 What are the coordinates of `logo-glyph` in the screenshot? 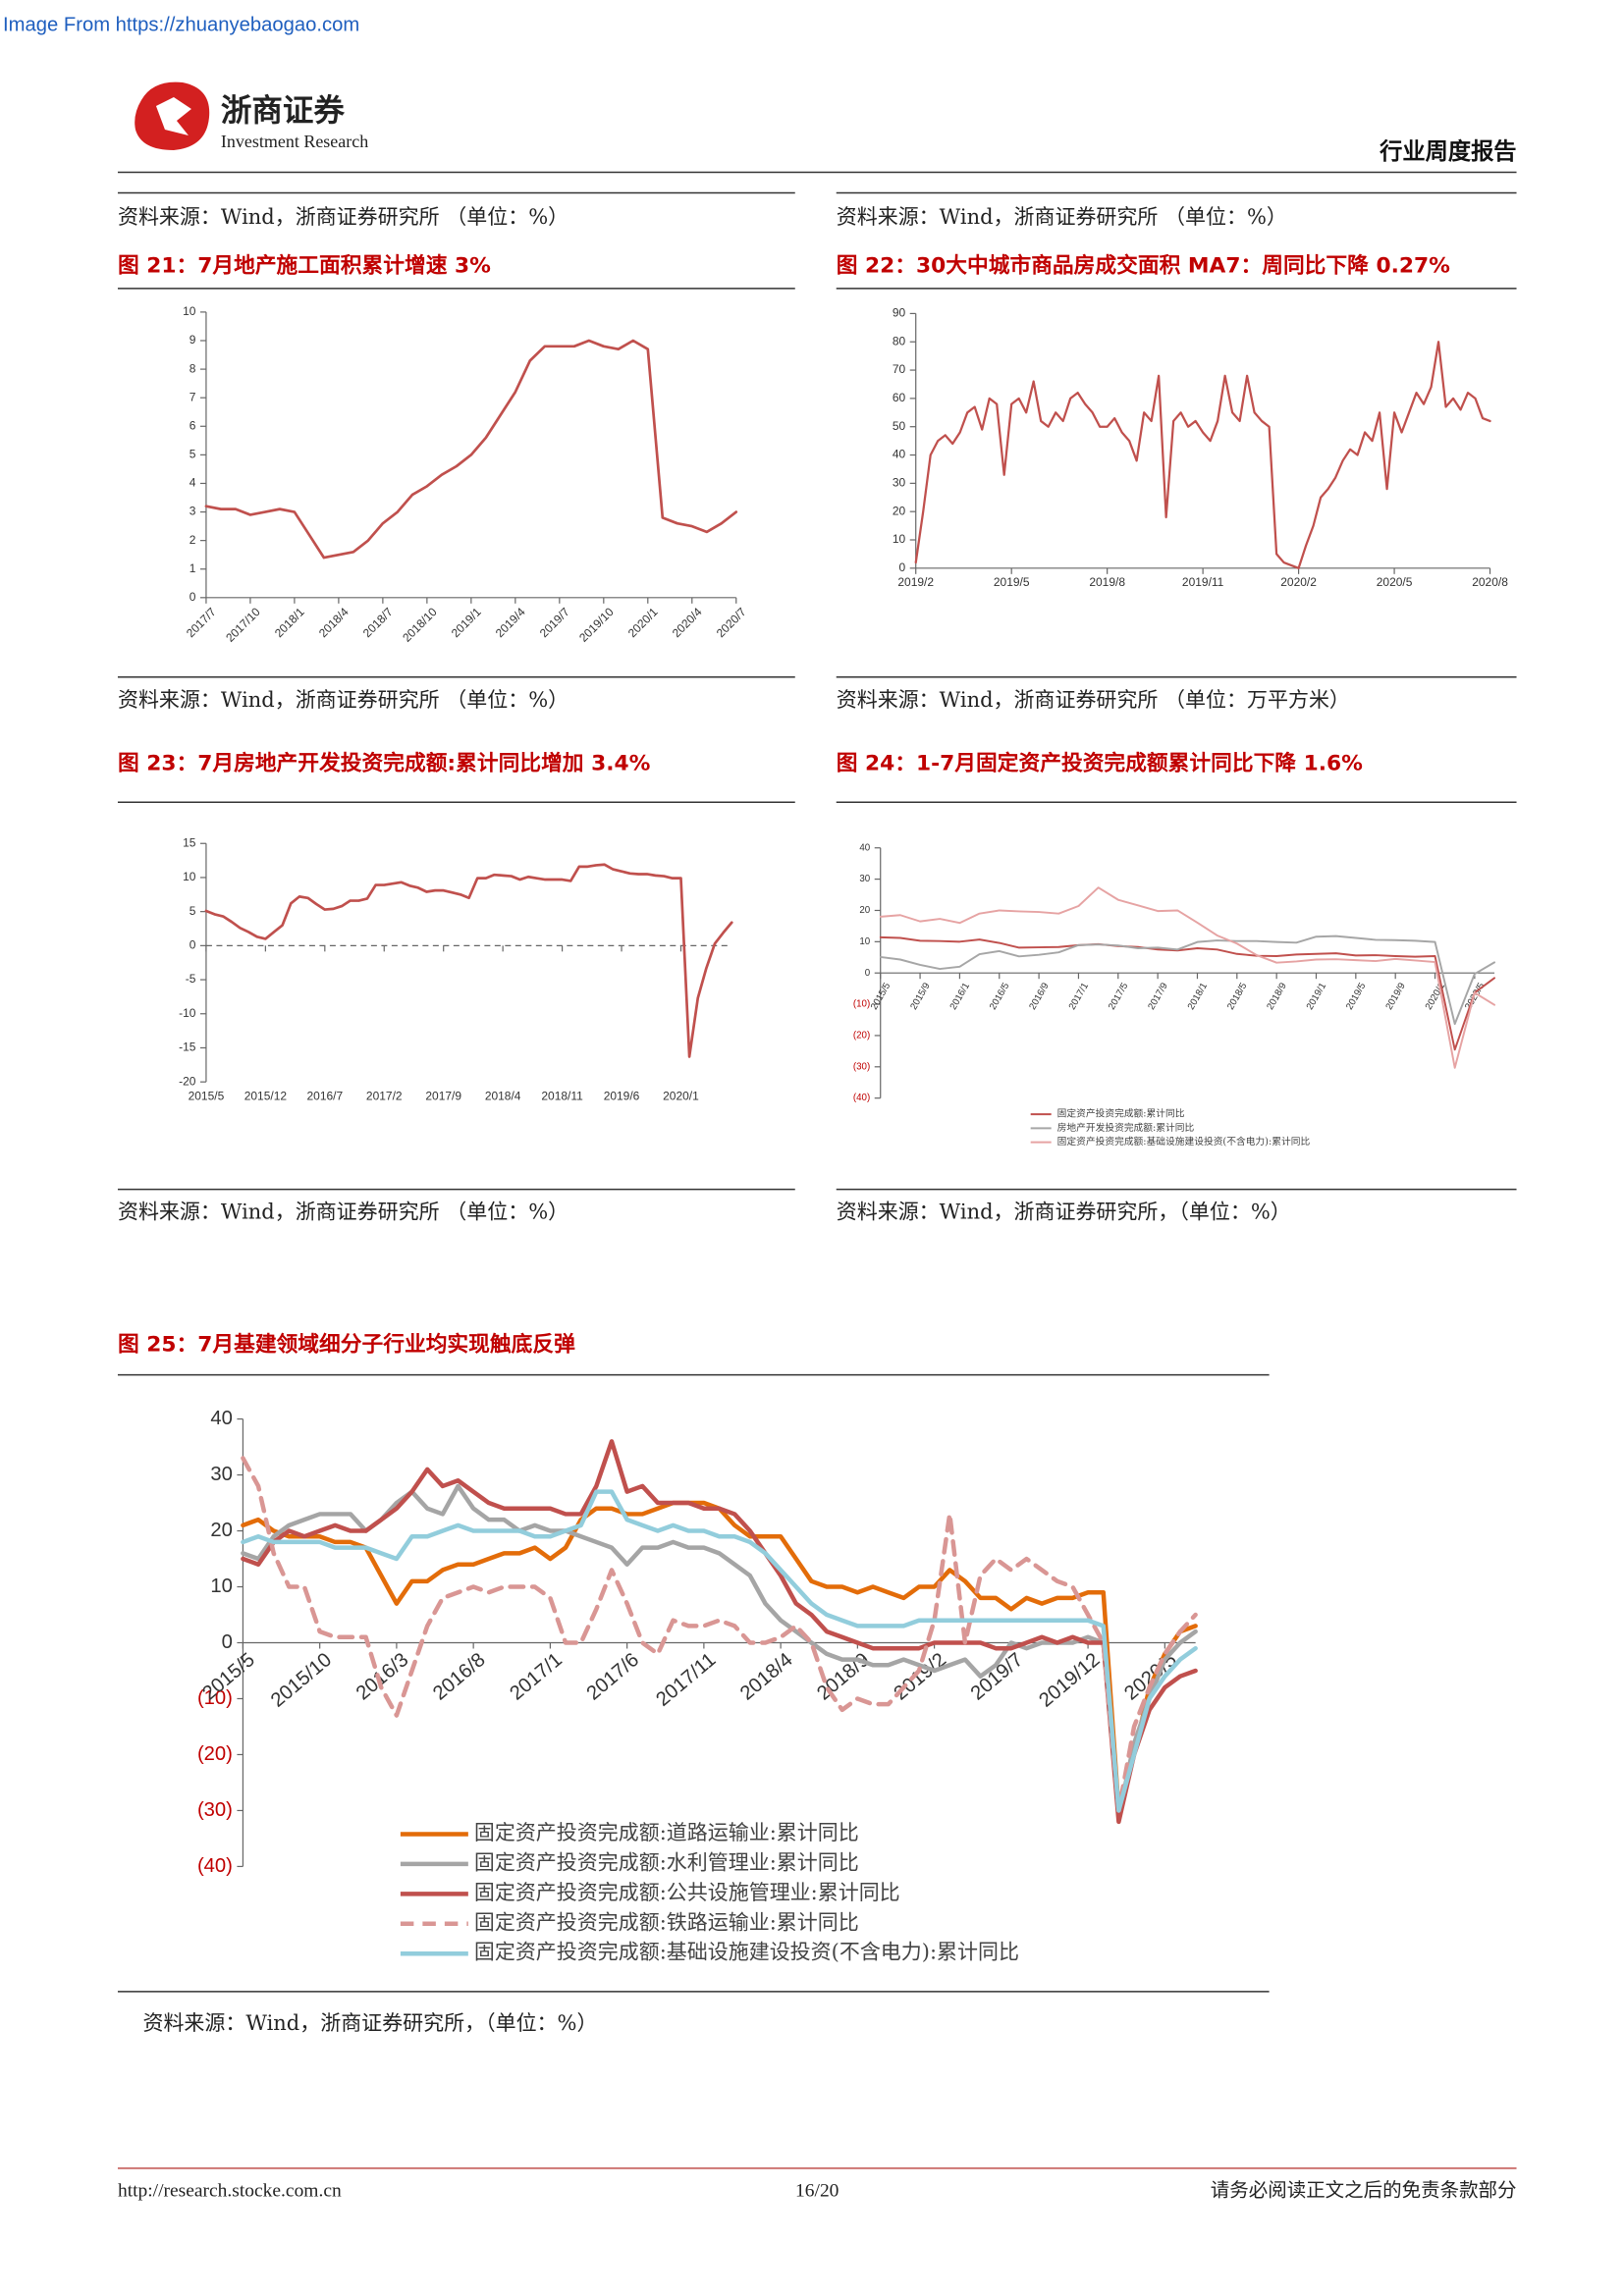 It's located at (173, 115).